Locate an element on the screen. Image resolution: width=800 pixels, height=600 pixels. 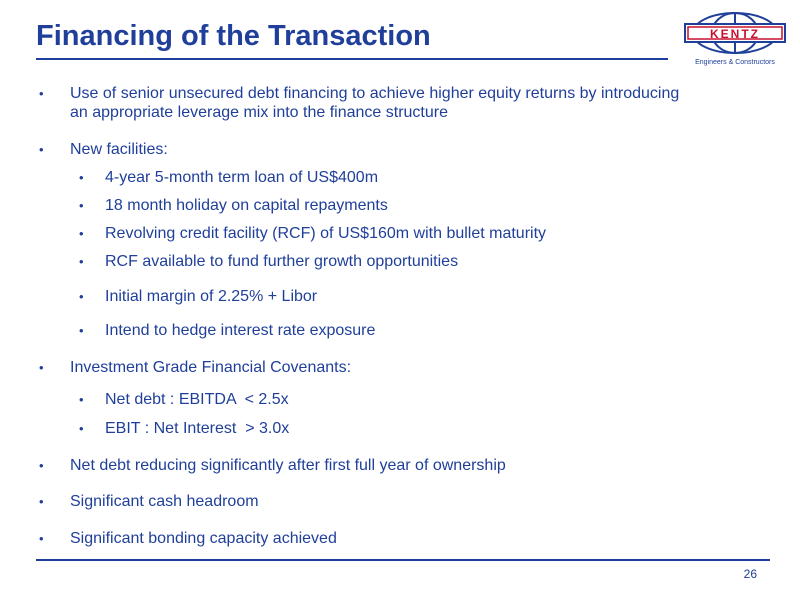
bullet-text: 18 month holiday on capital repayments is located at coordinates (246, 205).